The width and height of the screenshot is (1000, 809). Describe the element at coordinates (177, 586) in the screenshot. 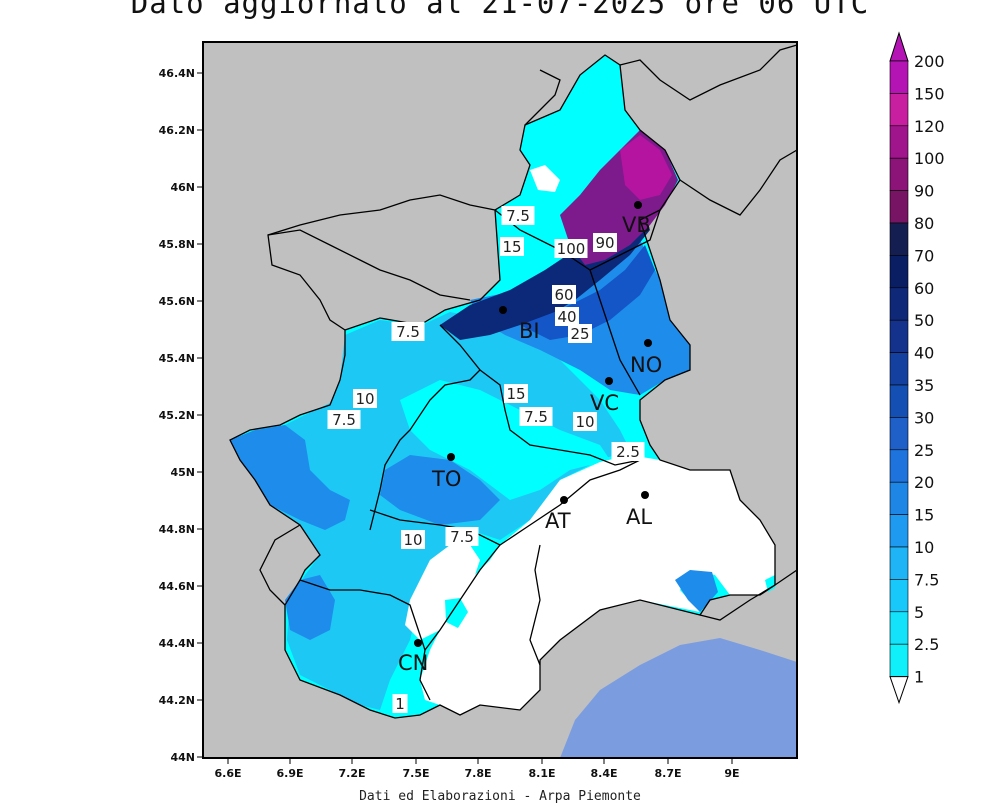

I see `lat-tick-label: 44.6N` at that location.